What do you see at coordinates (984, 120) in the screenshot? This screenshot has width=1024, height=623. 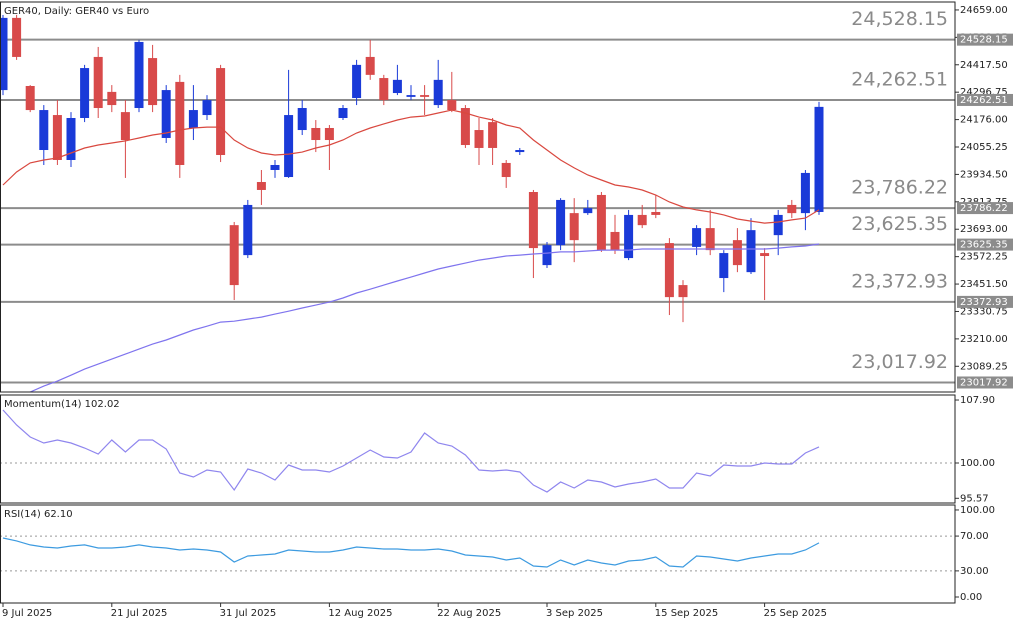 I see `y-tick-label: 24176.00` at bounding box center [984, 120].